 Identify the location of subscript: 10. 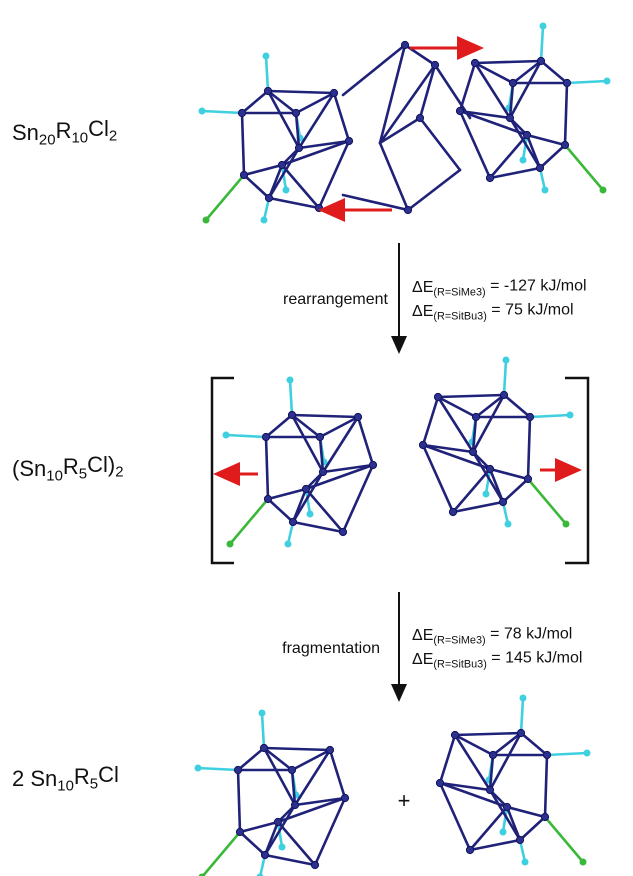
(54, 475).